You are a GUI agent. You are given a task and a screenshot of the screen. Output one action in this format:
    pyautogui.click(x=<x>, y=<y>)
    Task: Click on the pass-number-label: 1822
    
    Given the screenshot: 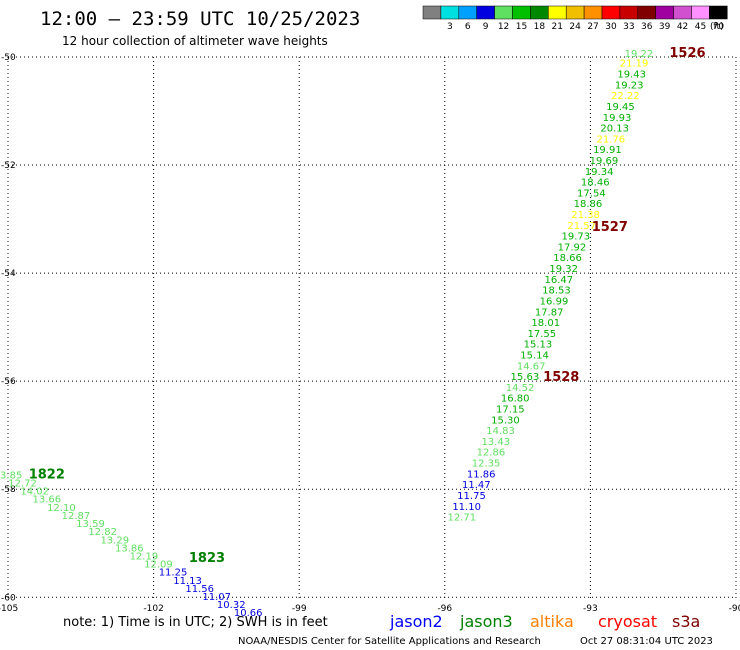 What is the action you would take?
    pyautogui.click(x=47, y=474)
    